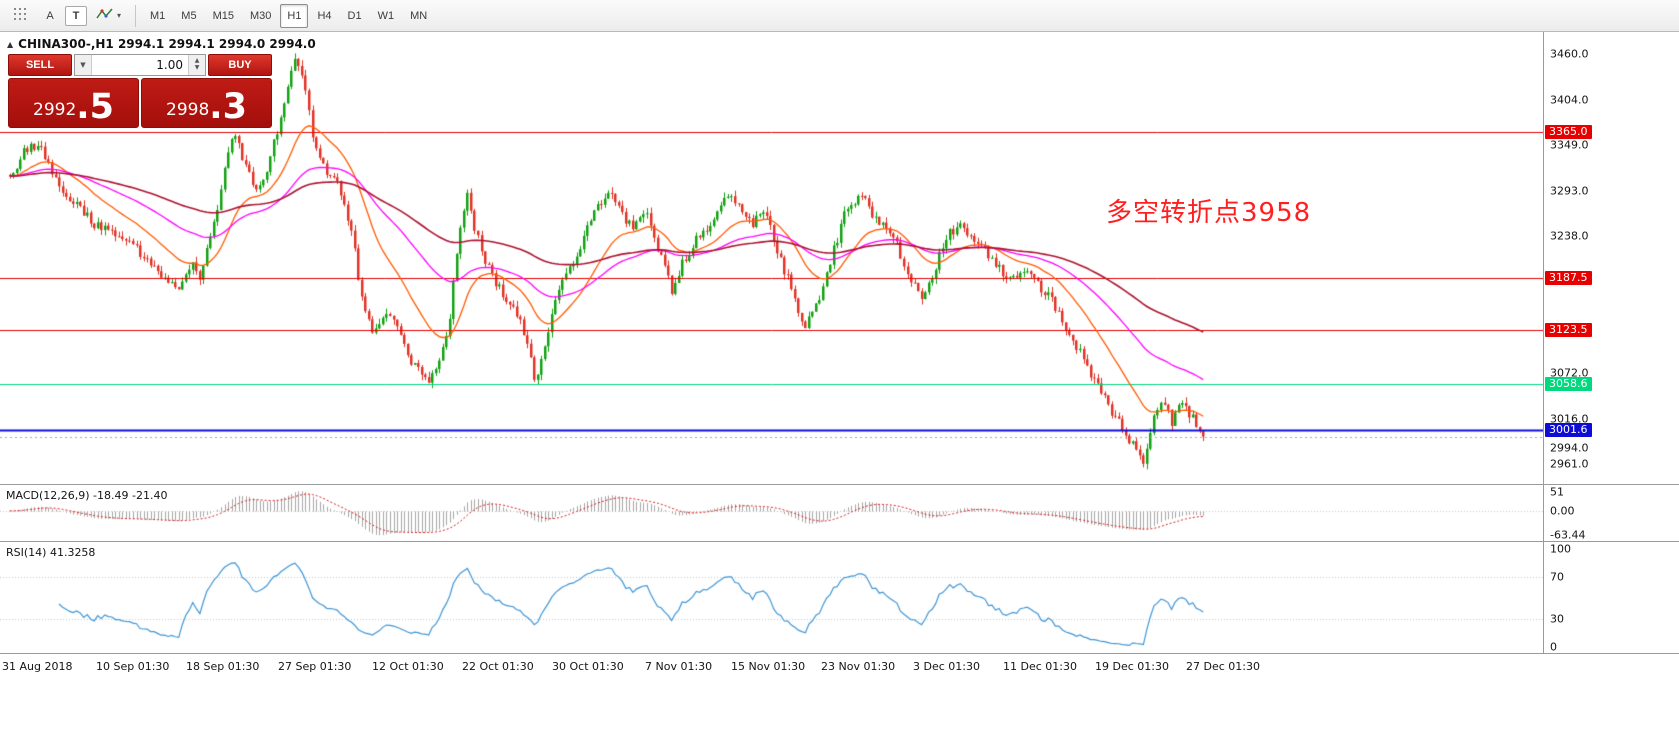 The image size is (1679, 733). What do you see at coordinates (1223, 666) in the screenshot?
I see `time-tick: 27 Dec 01:30` at bounding box center [1223, 666].